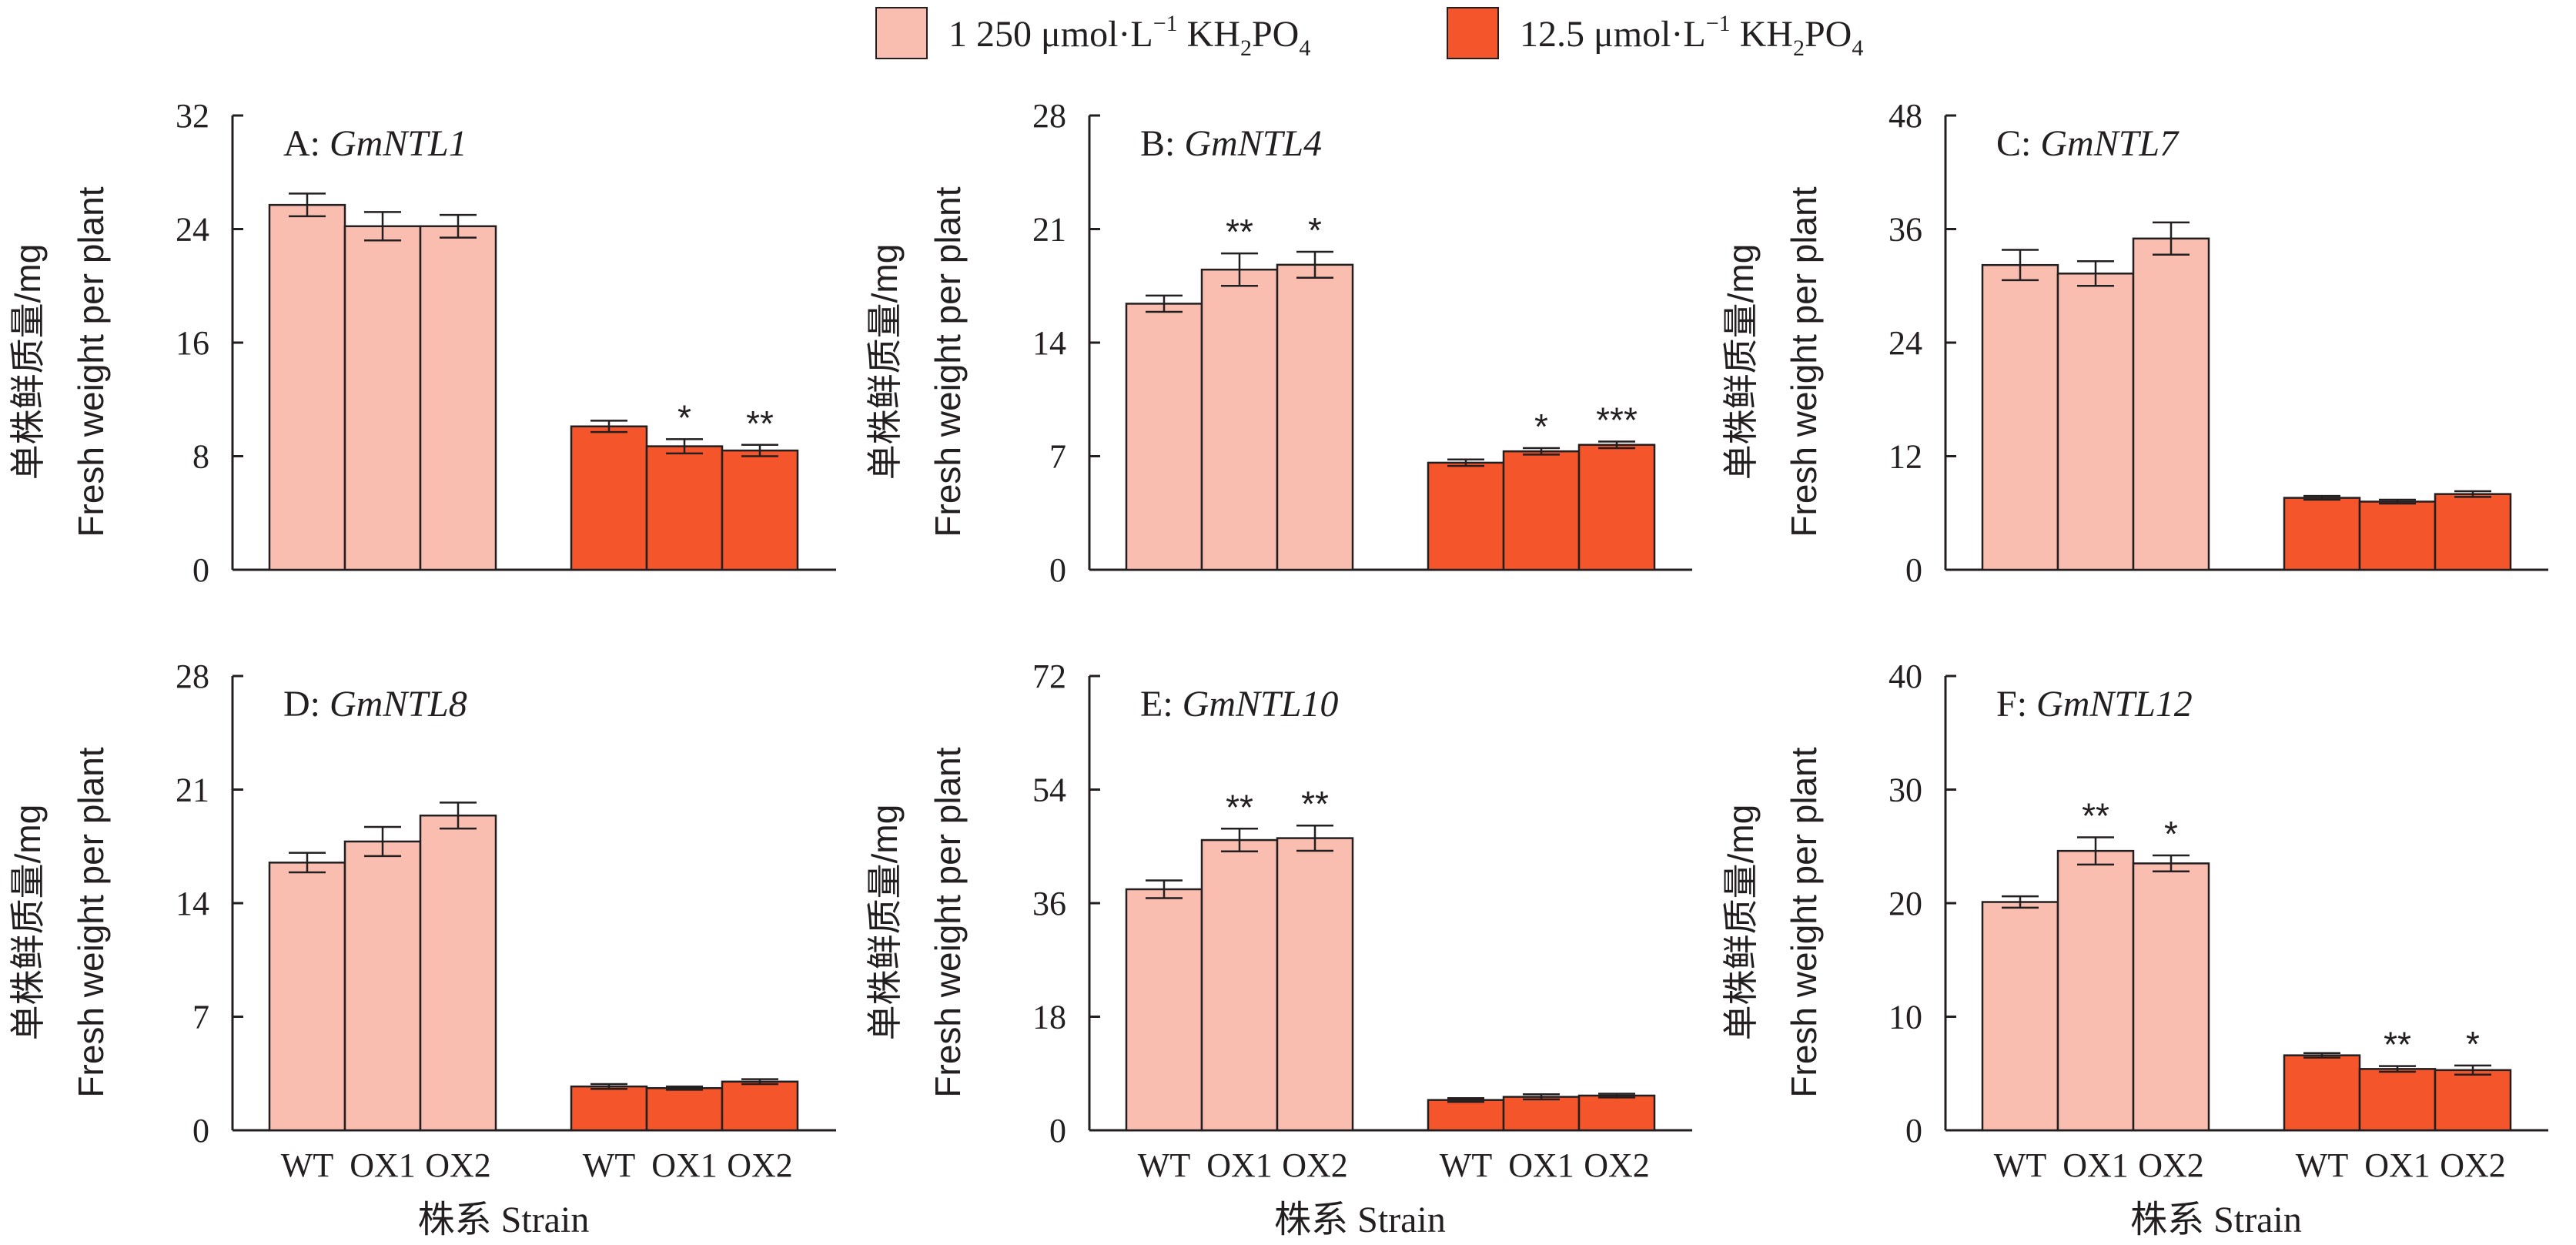 The image size is (2576, 1245). I want to click on y-tick-label: 36, so click(1906, 230).